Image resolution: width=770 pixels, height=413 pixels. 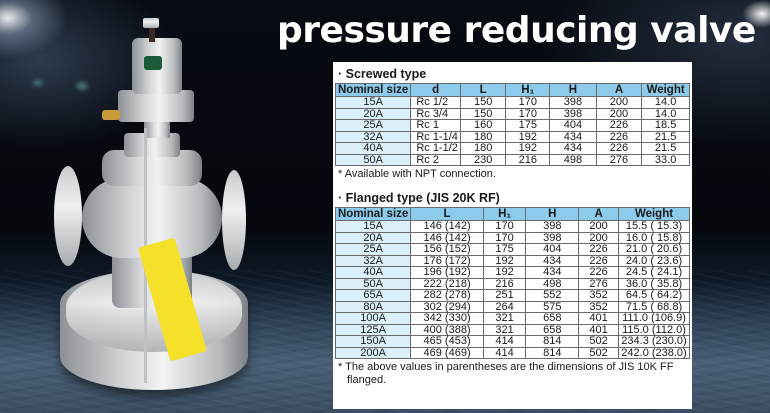 What do you see at coordinates (504, 214) in the screenshot?
I see `column-header: H₁` at bounding box center [504, 214].